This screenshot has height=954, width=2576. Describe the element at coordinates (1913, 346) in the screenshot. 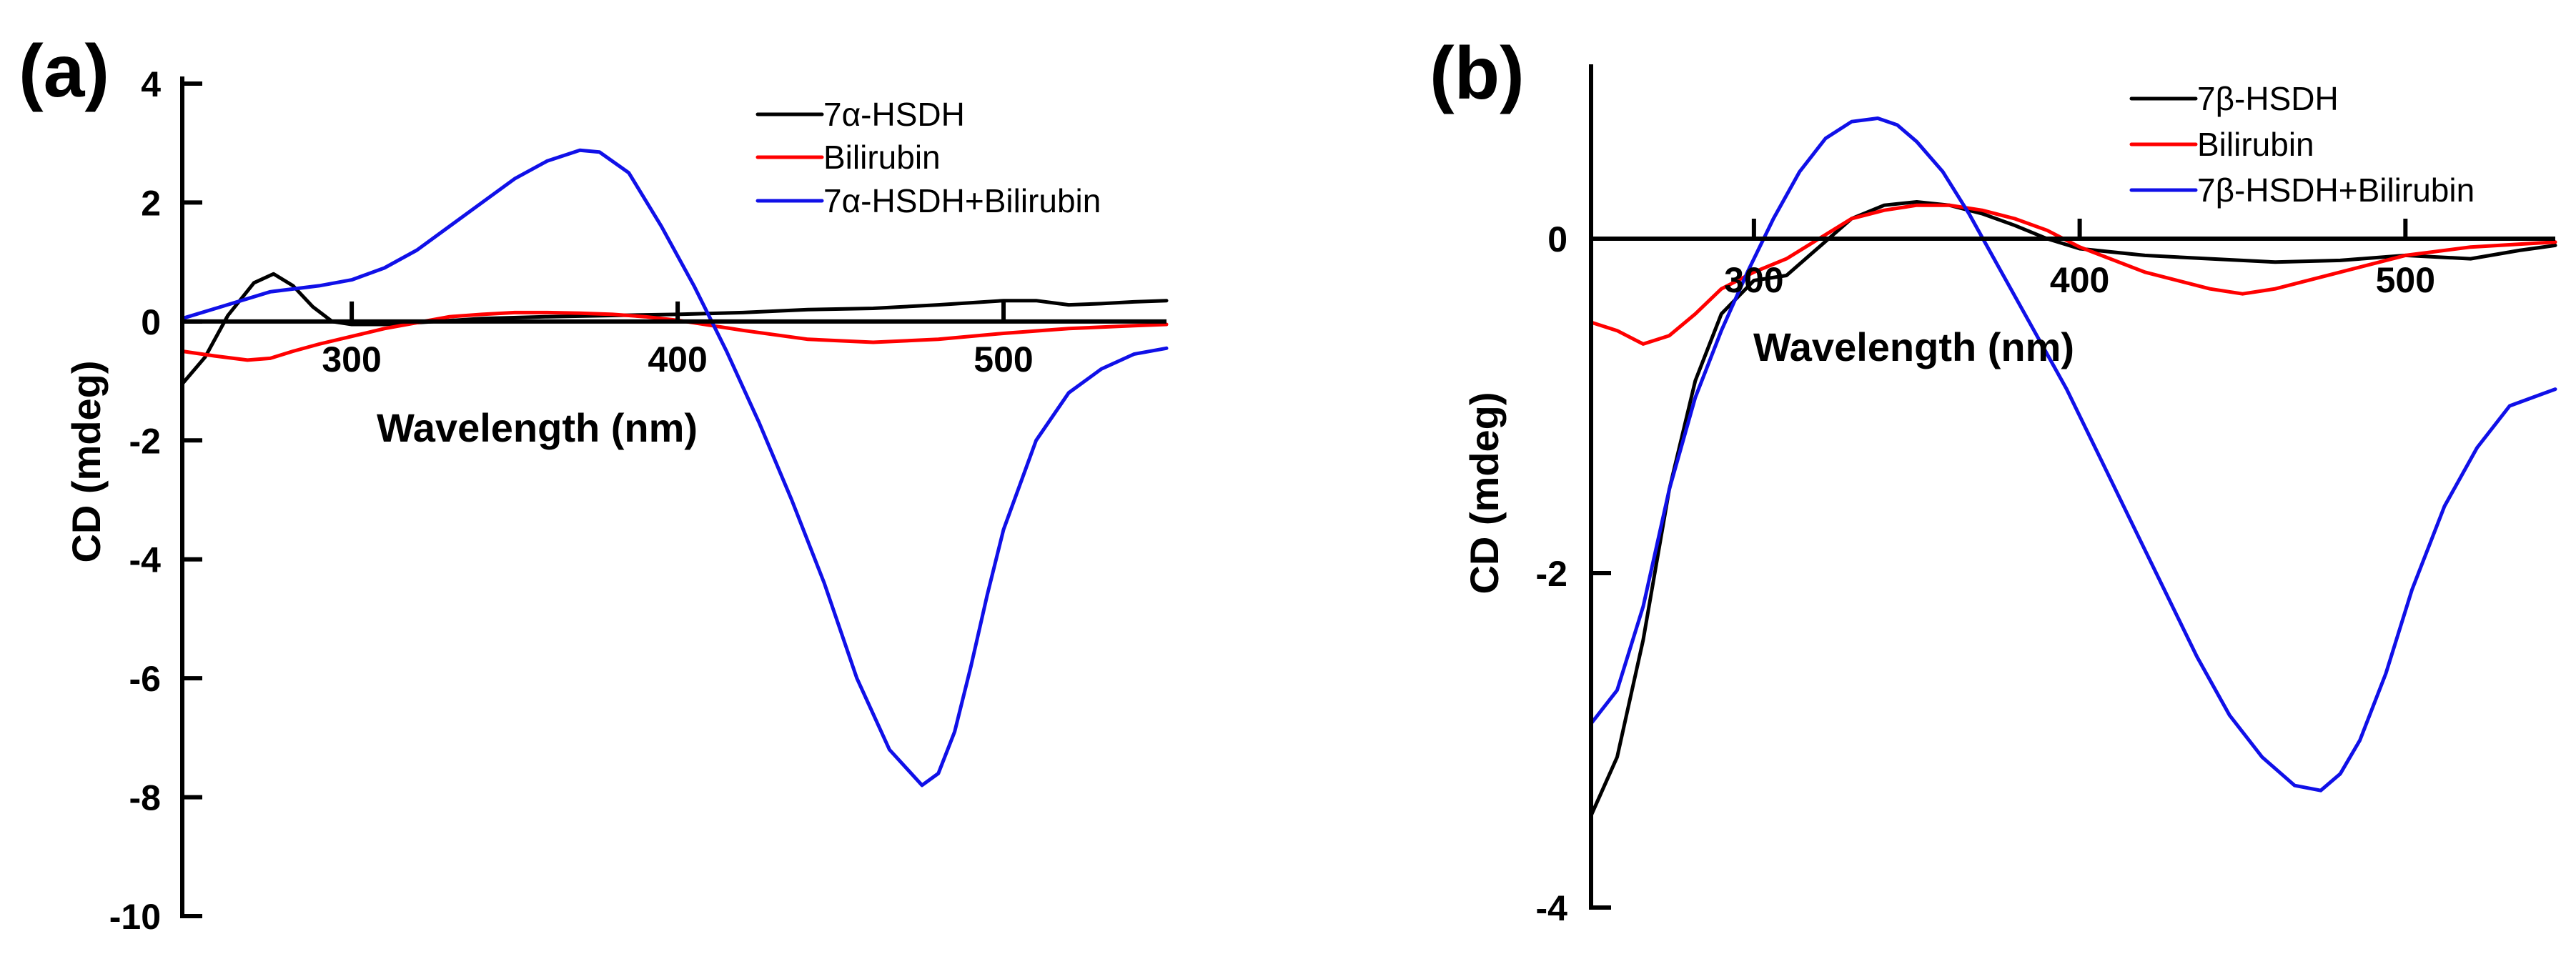

I see `panel-b-x-axis-title: Wavelength (nm)` at that location.